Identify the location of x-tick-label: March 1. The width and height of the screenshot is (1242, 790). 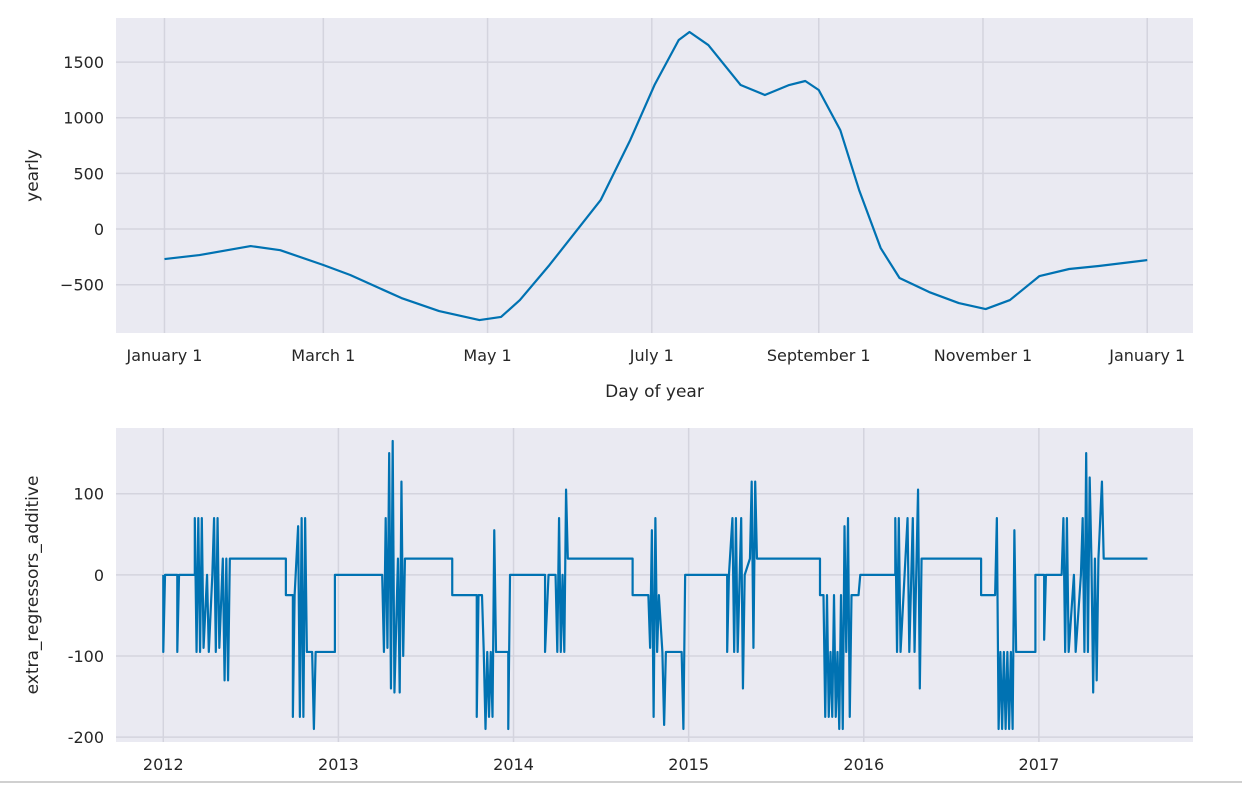
(323, 355).